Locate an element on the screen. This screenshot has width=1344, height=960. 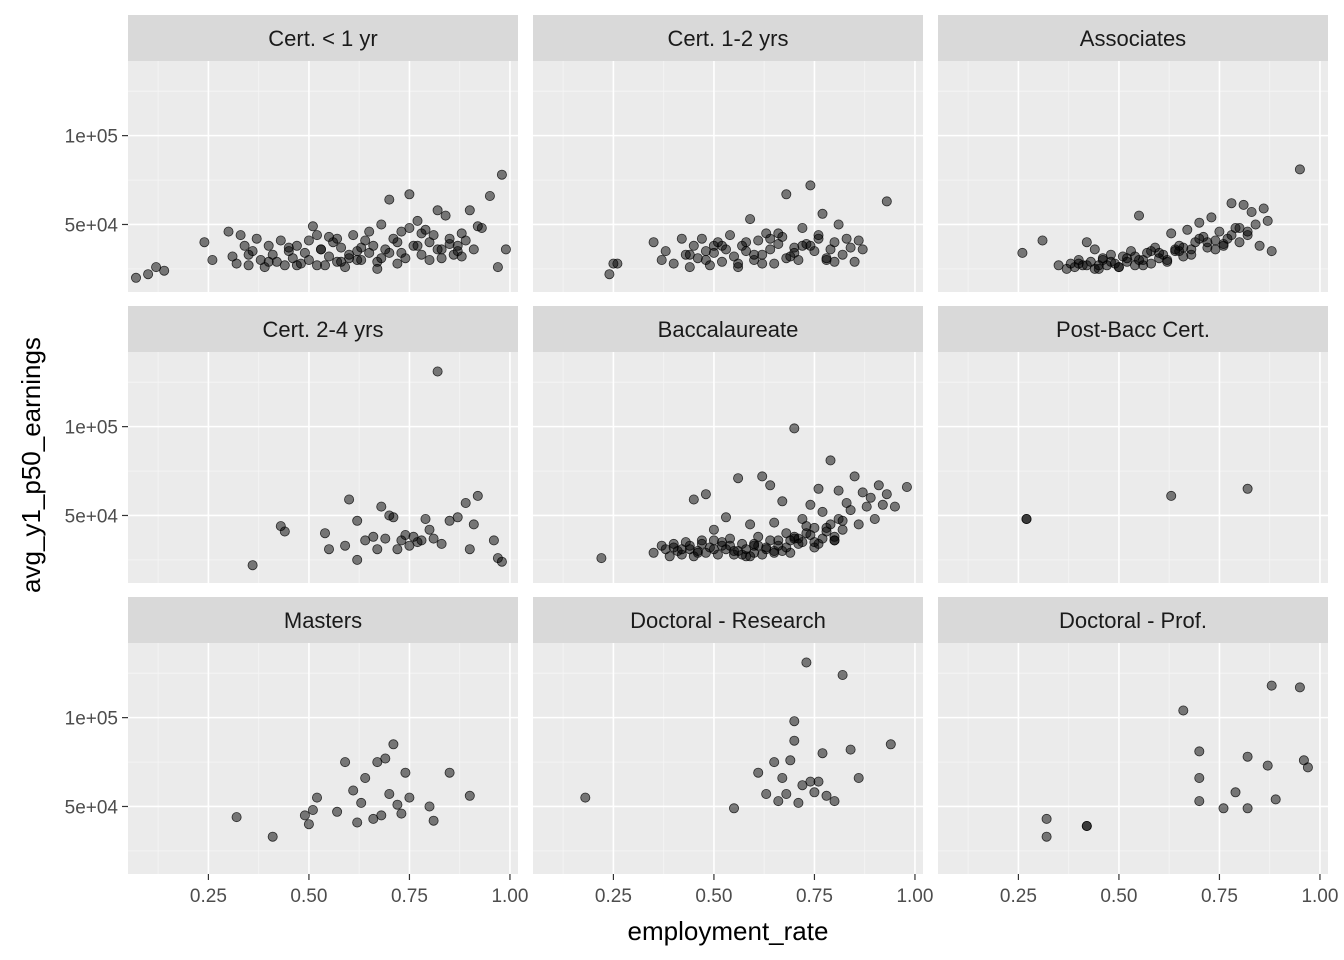
facet-strip-label: Cert. 2-4 yrs is located at coordinates (322, 329).